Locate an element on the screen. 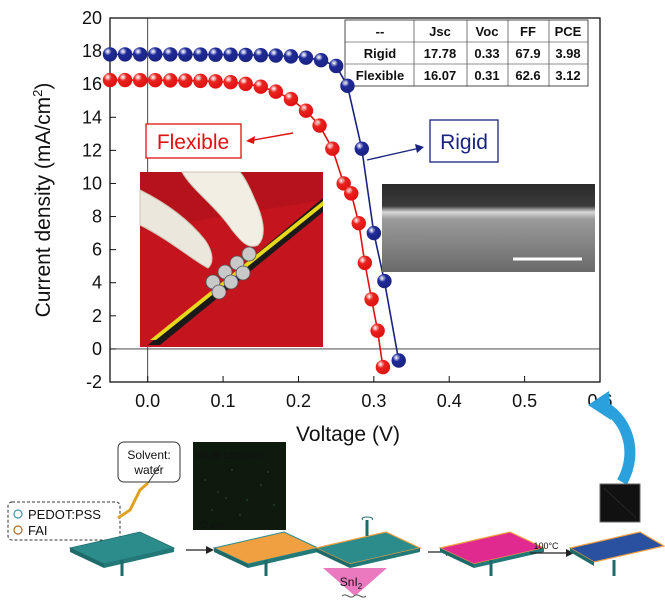  microscope-scale: 20 μm is located at coordinates (210, 525).